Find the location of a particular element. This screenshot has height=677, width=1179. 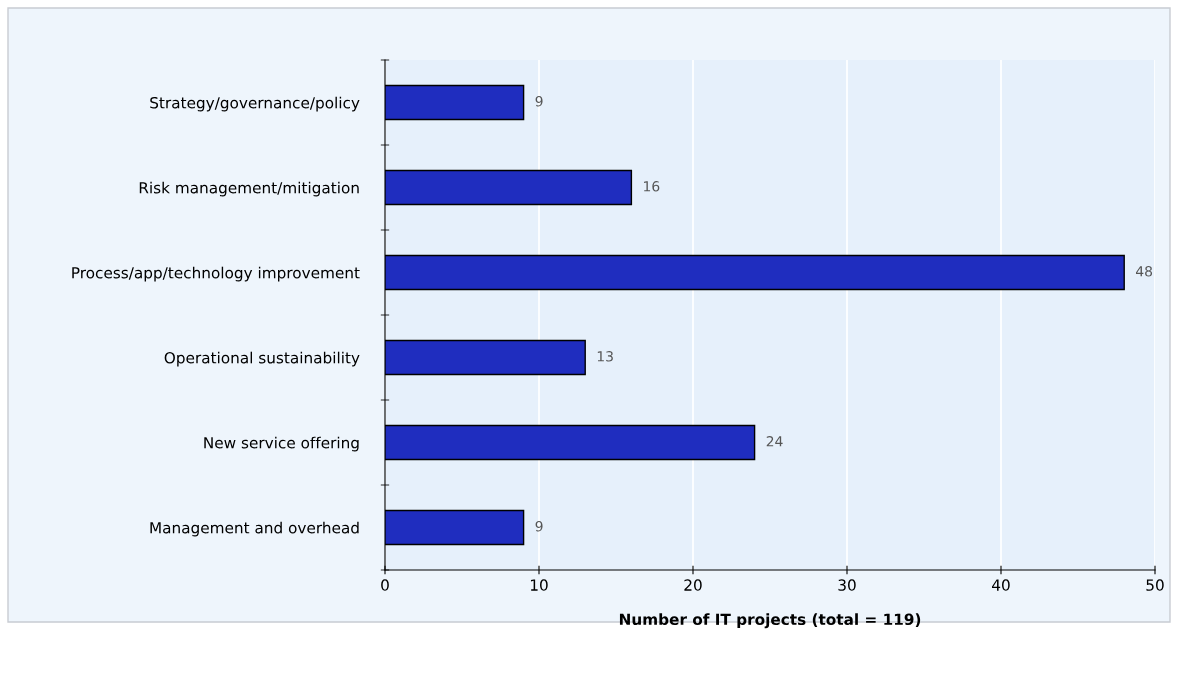

data-label: 16 is located at coordinates (652, 186).